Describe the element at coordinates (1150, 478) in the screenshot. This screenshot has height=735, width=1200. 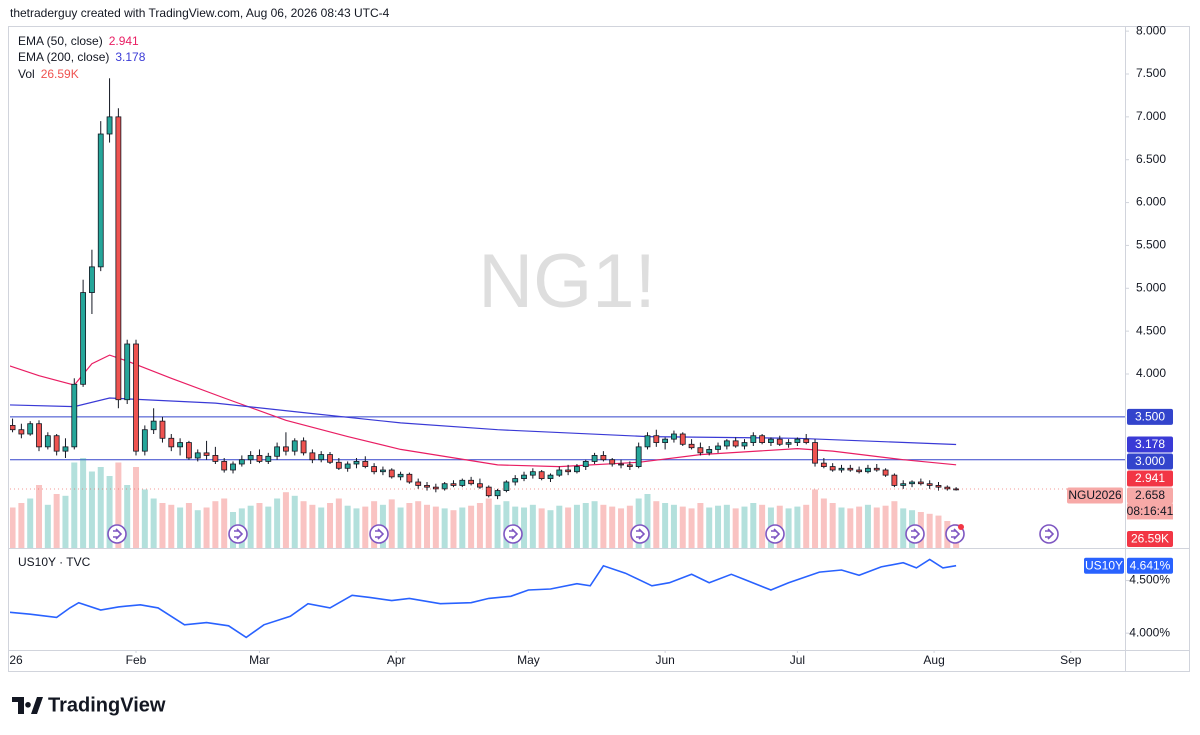
I see `price-tag: 2.941` at that location.